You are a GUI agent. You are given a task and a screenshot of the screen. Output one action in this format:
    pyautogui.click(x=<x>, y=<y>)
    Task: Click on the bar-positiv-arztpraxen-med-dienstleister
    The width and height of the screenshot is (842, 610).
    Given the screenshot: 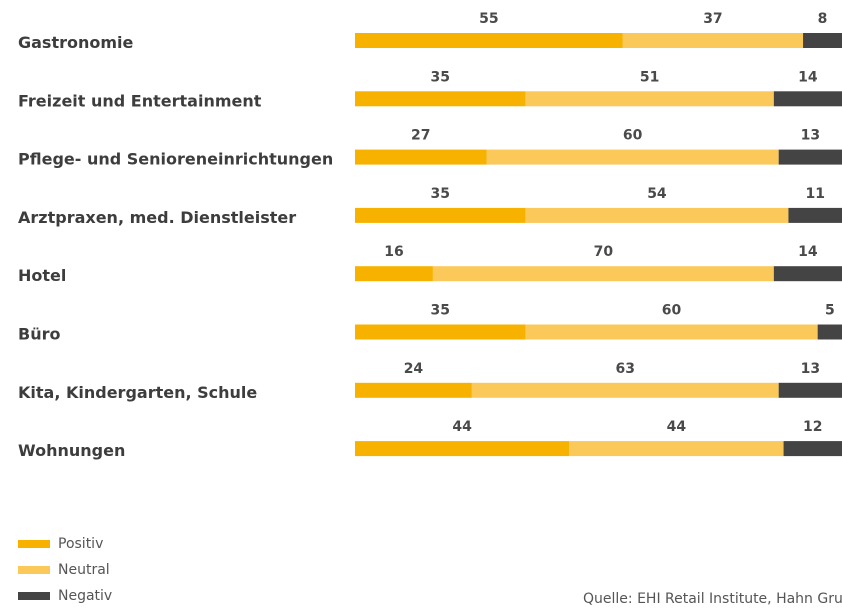 What is the action you would take?
    pyautogui.click(x=440, y=215)
    